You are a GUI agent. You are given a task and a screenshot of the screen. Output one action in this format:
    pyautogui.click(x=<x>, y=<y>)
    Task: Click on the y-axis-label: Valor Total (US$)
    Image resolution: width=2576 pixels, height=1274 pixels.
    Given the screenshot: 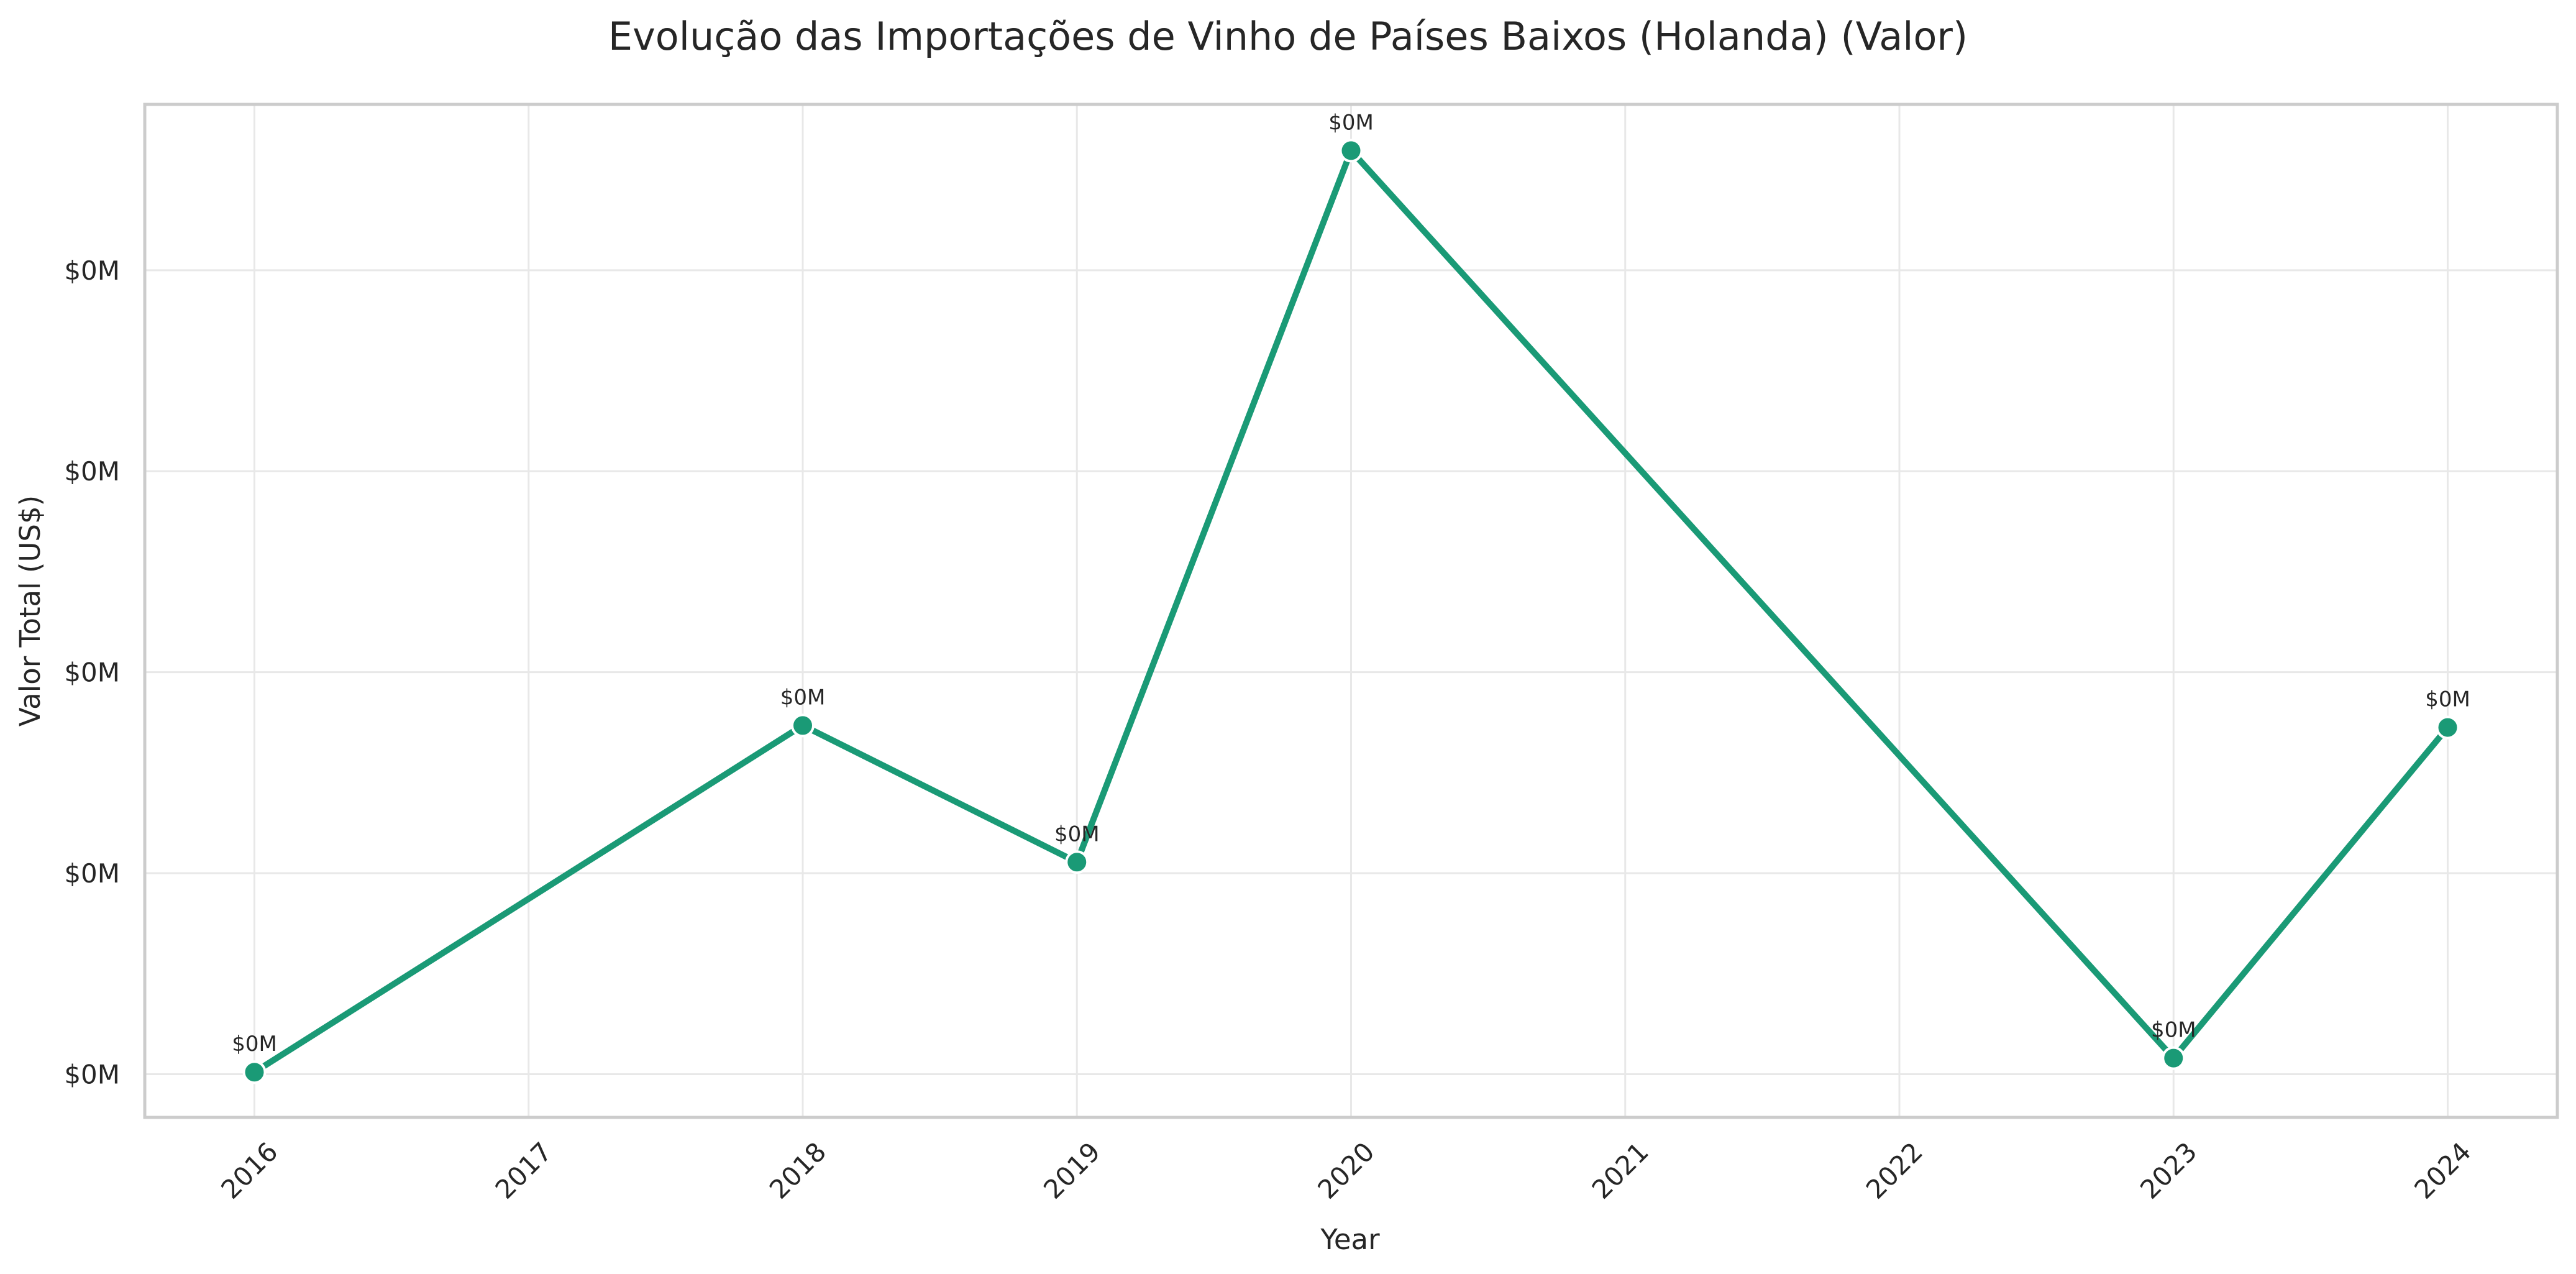 What is the action you would take?
    pyautogui.click(x=30, y=610)
    